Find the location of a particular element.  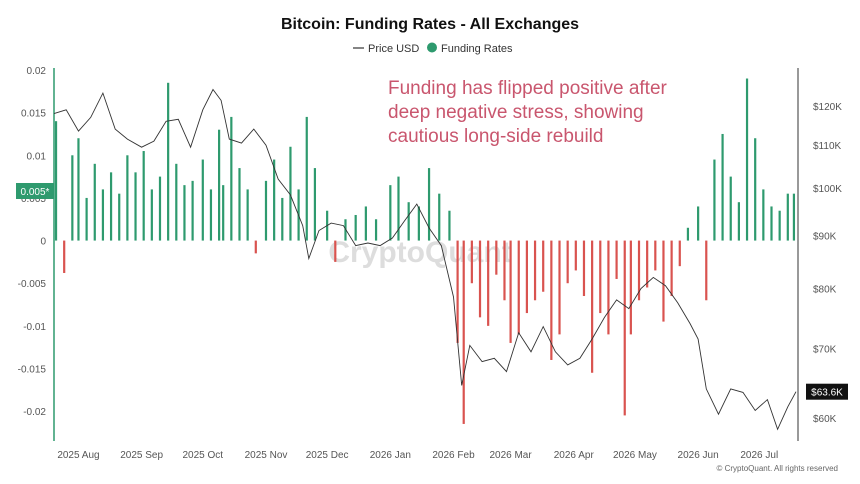

left-tick-label: 0.01 is located at coordinates (37, 156).